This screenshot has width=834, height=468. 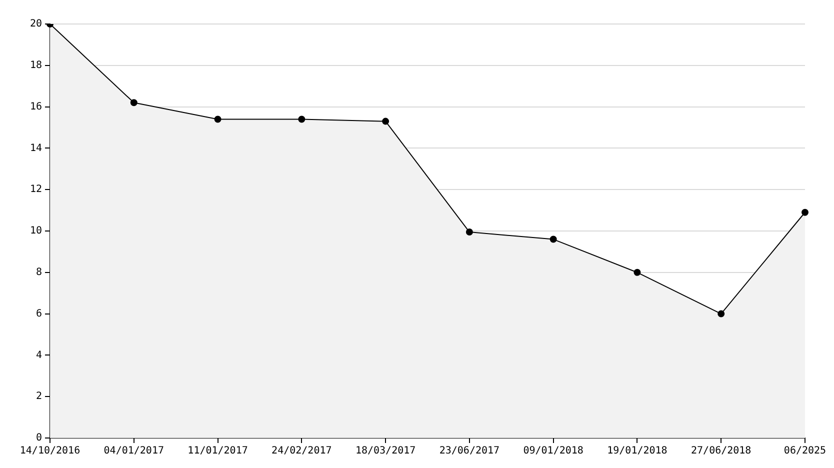 I want to click on y-tick-label: 14, so click(x=36, y=148).